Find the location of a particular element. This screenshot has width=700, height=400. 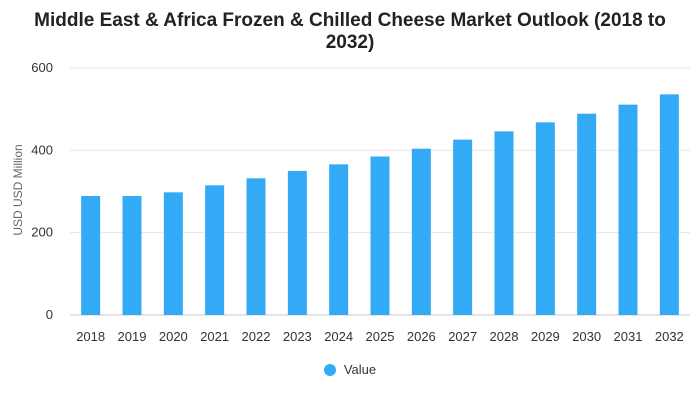

x-tick-label: 2028 is located at coordinates (504, 336).